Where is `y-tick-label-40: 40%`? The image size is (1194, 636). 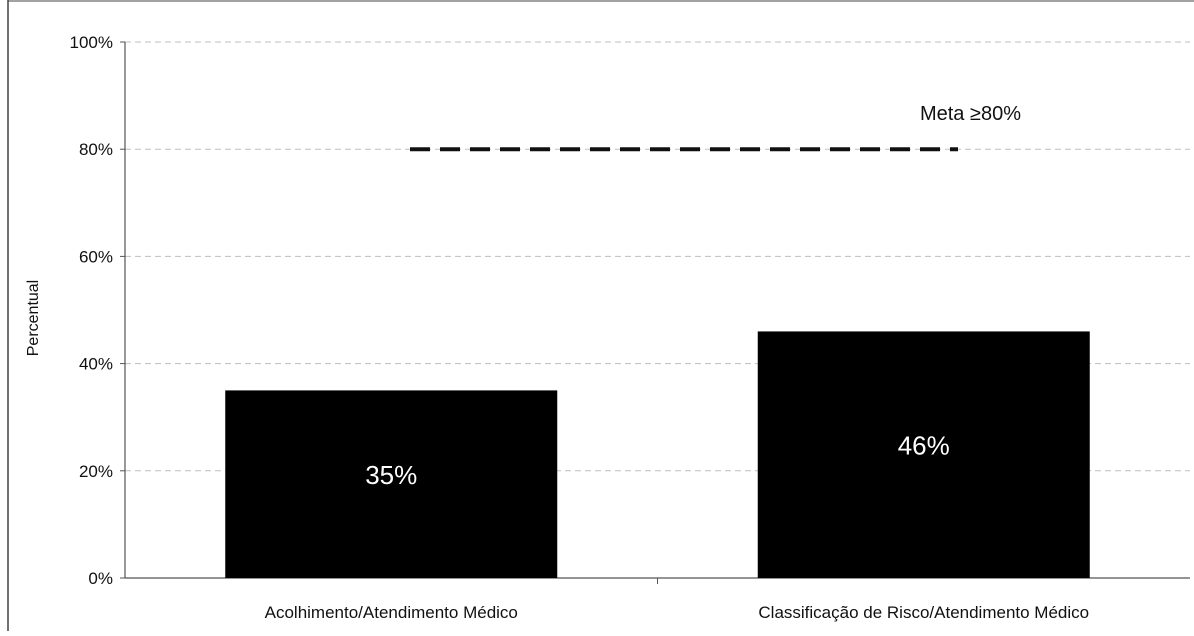
y-tick-label-40: 40% is located at coordinates (96, 364).